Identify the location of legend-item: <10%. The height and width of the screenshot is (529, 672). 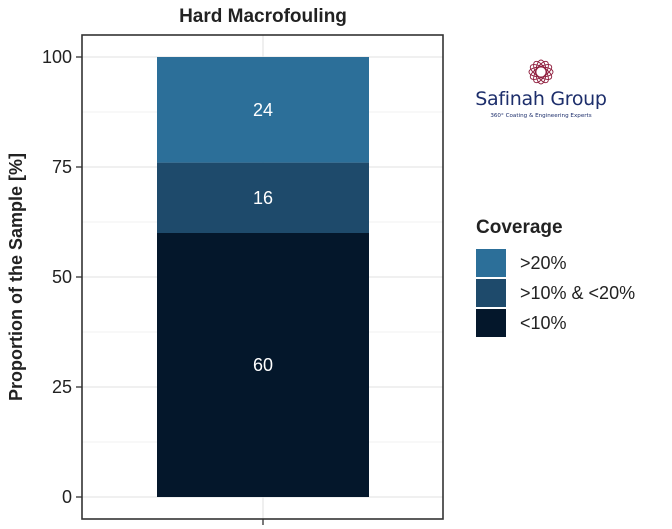
(555, 323).